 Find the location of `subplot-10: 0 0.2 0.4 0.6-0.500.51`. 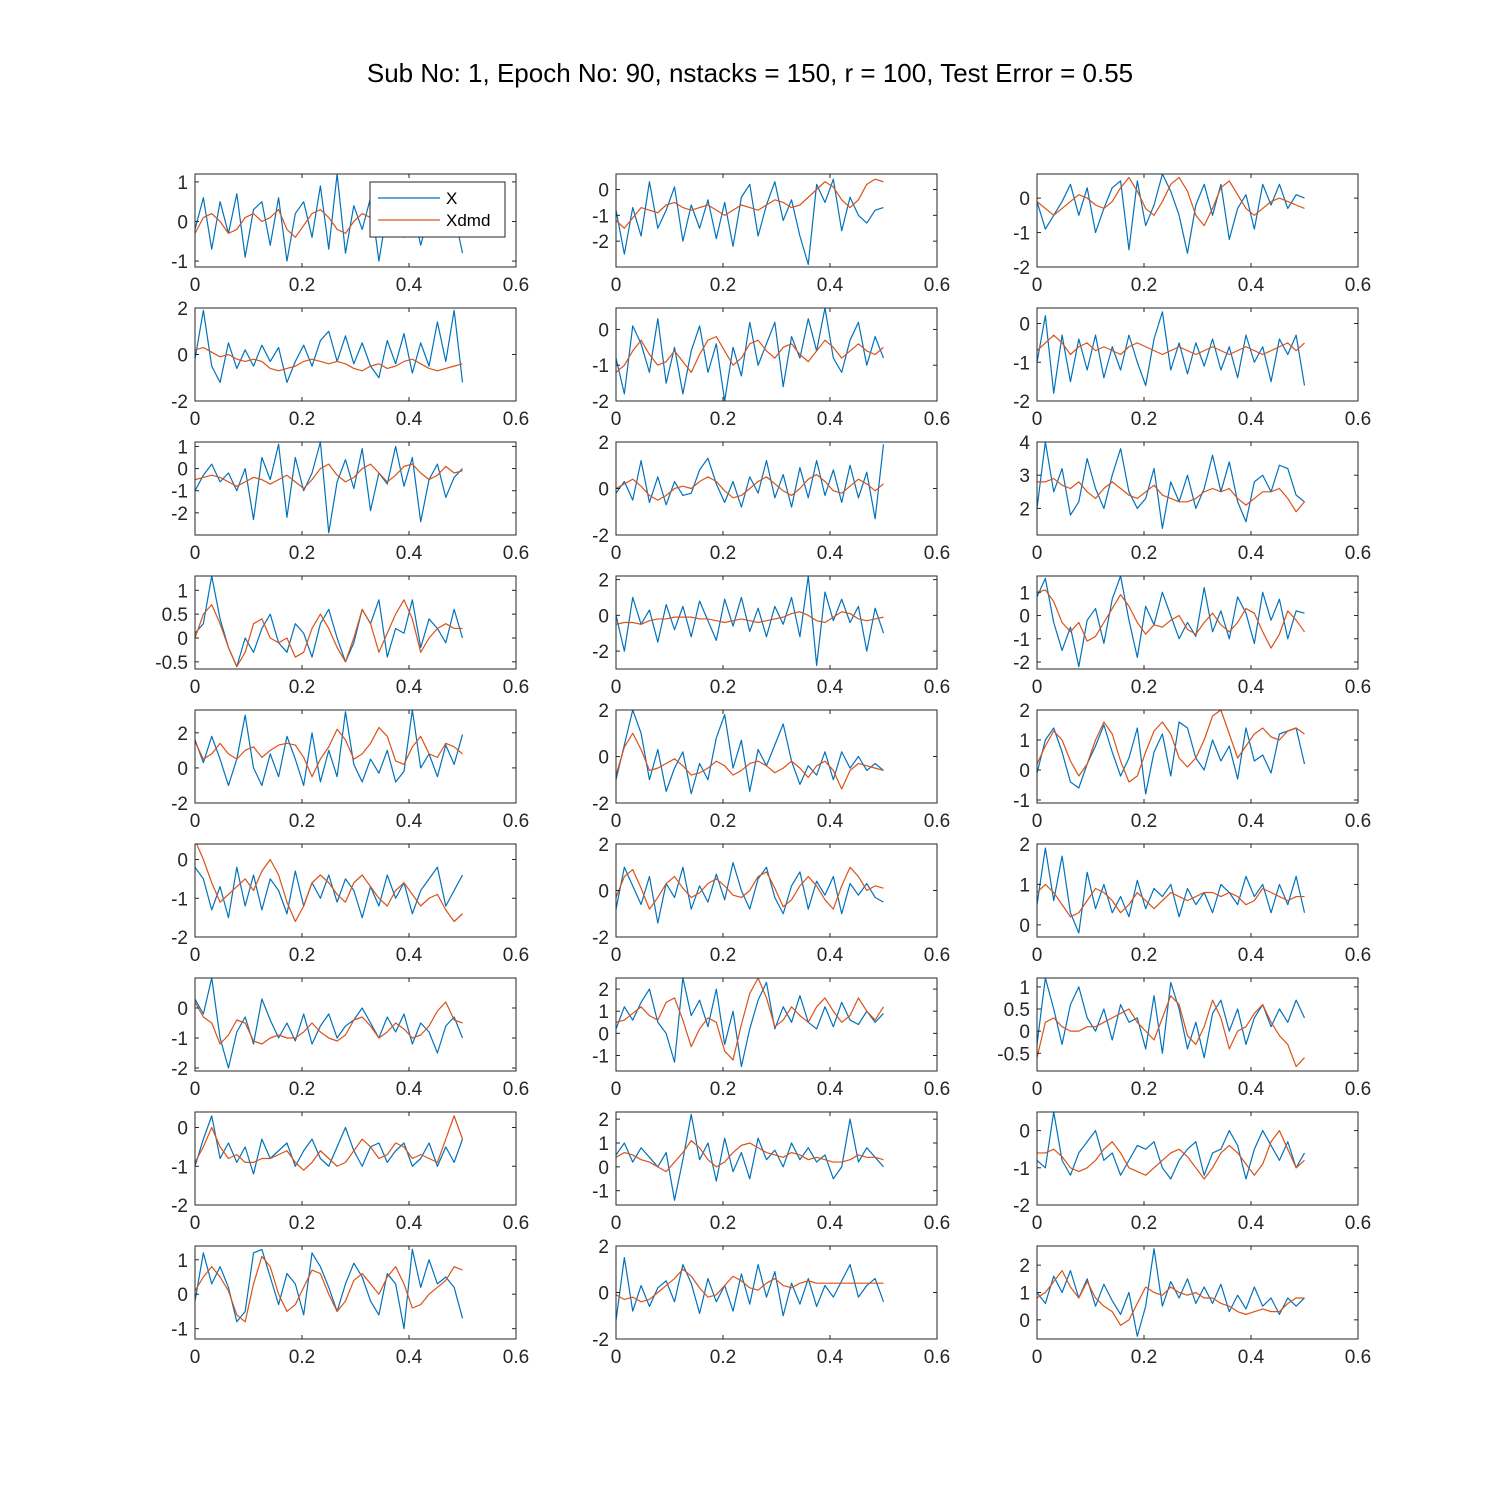

subplot-10: 0 0.2 0.4 0.6-0.500.51 is located at coordinates (342, 636).